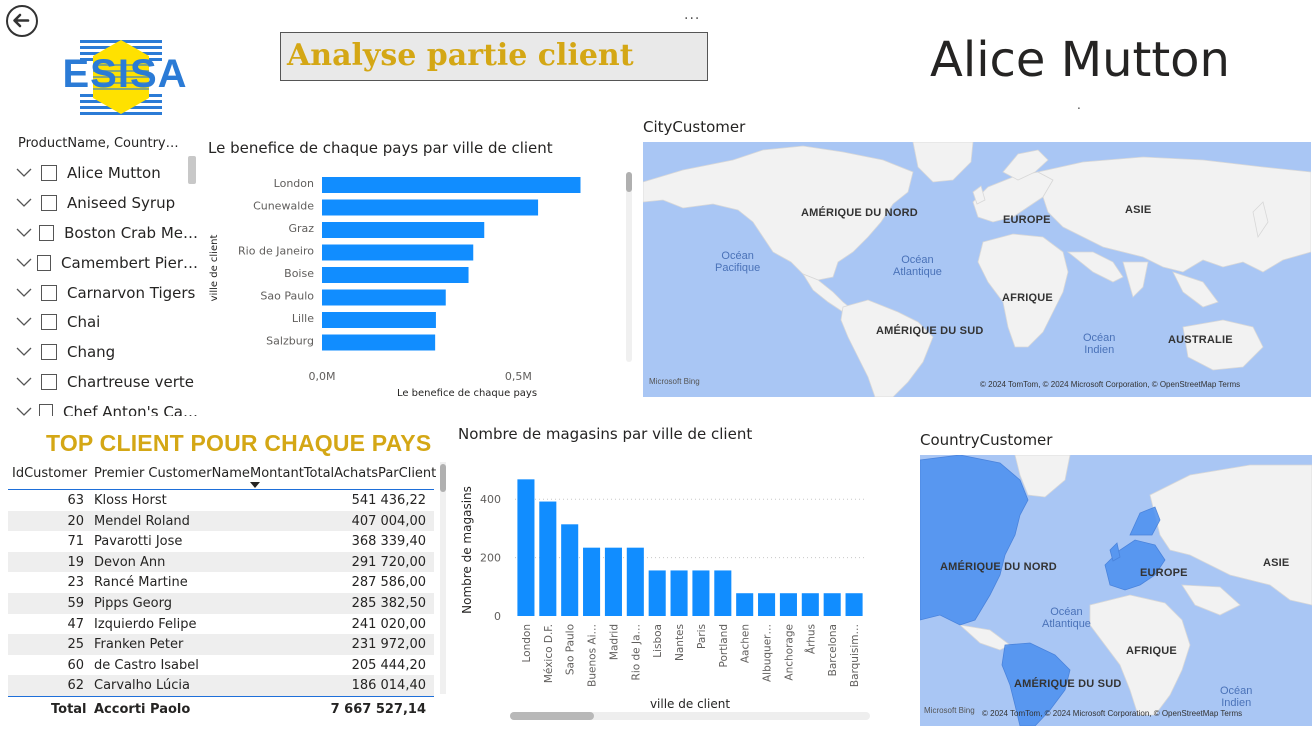 This screenshot has height=736, width=1313. I want to click on sort-desc-icon, so click(255, 485).